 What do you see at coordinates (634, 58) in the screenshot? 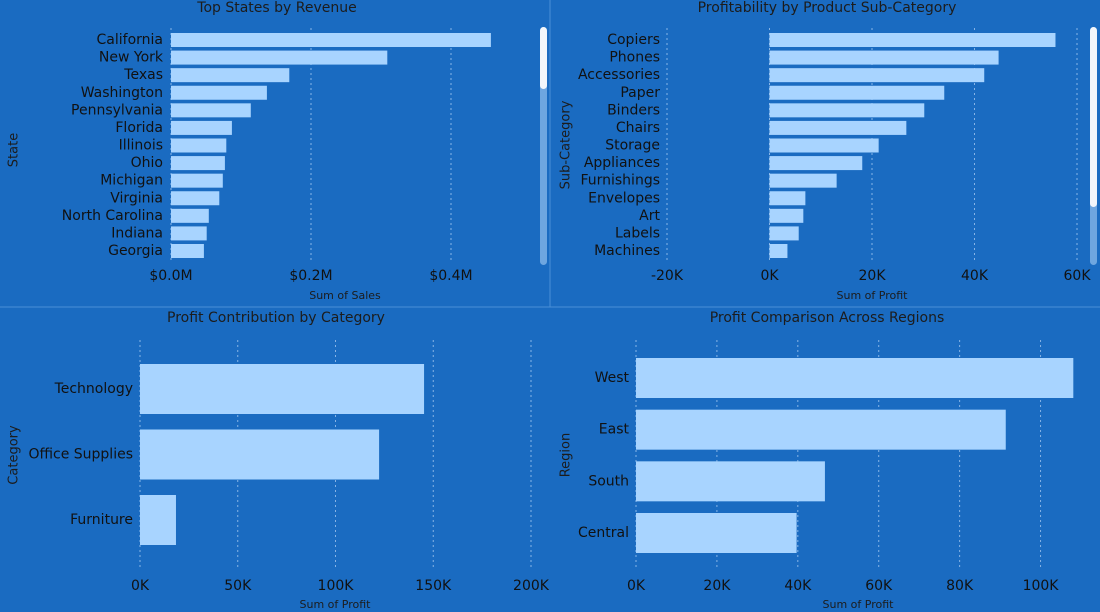
I see `category-label: Phones` at bounding box center [634, 58].